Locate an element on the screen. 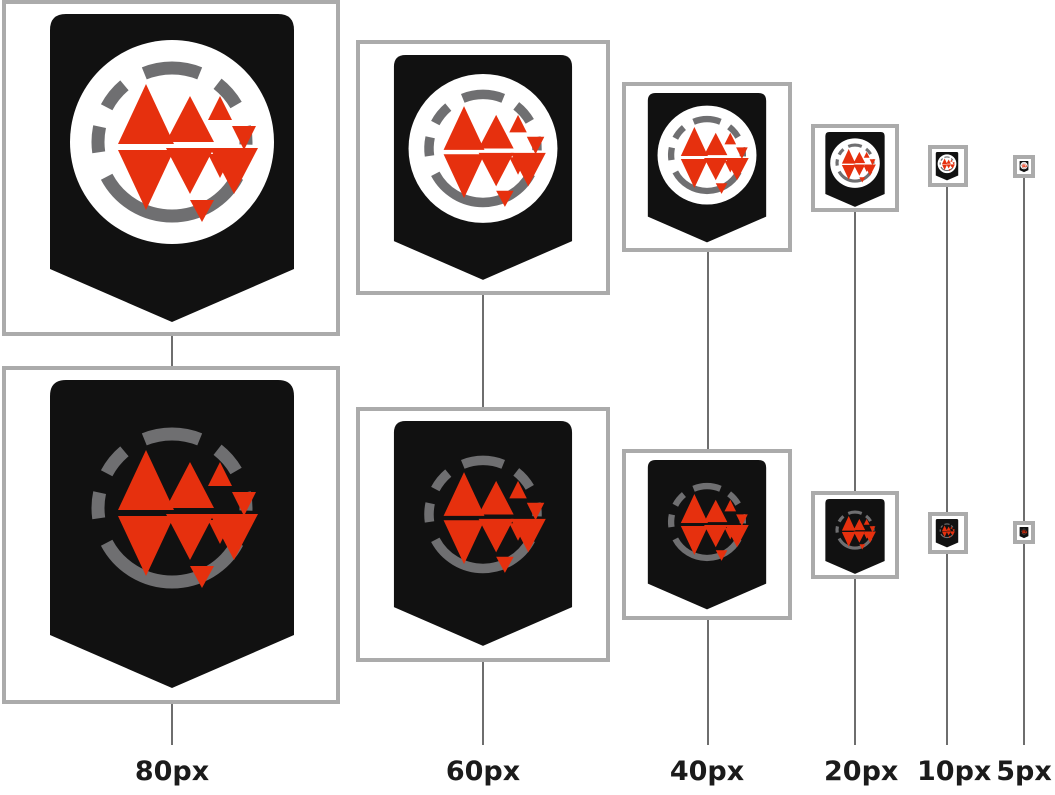  size-label-60: 60px is located at coordinates (483, 771).